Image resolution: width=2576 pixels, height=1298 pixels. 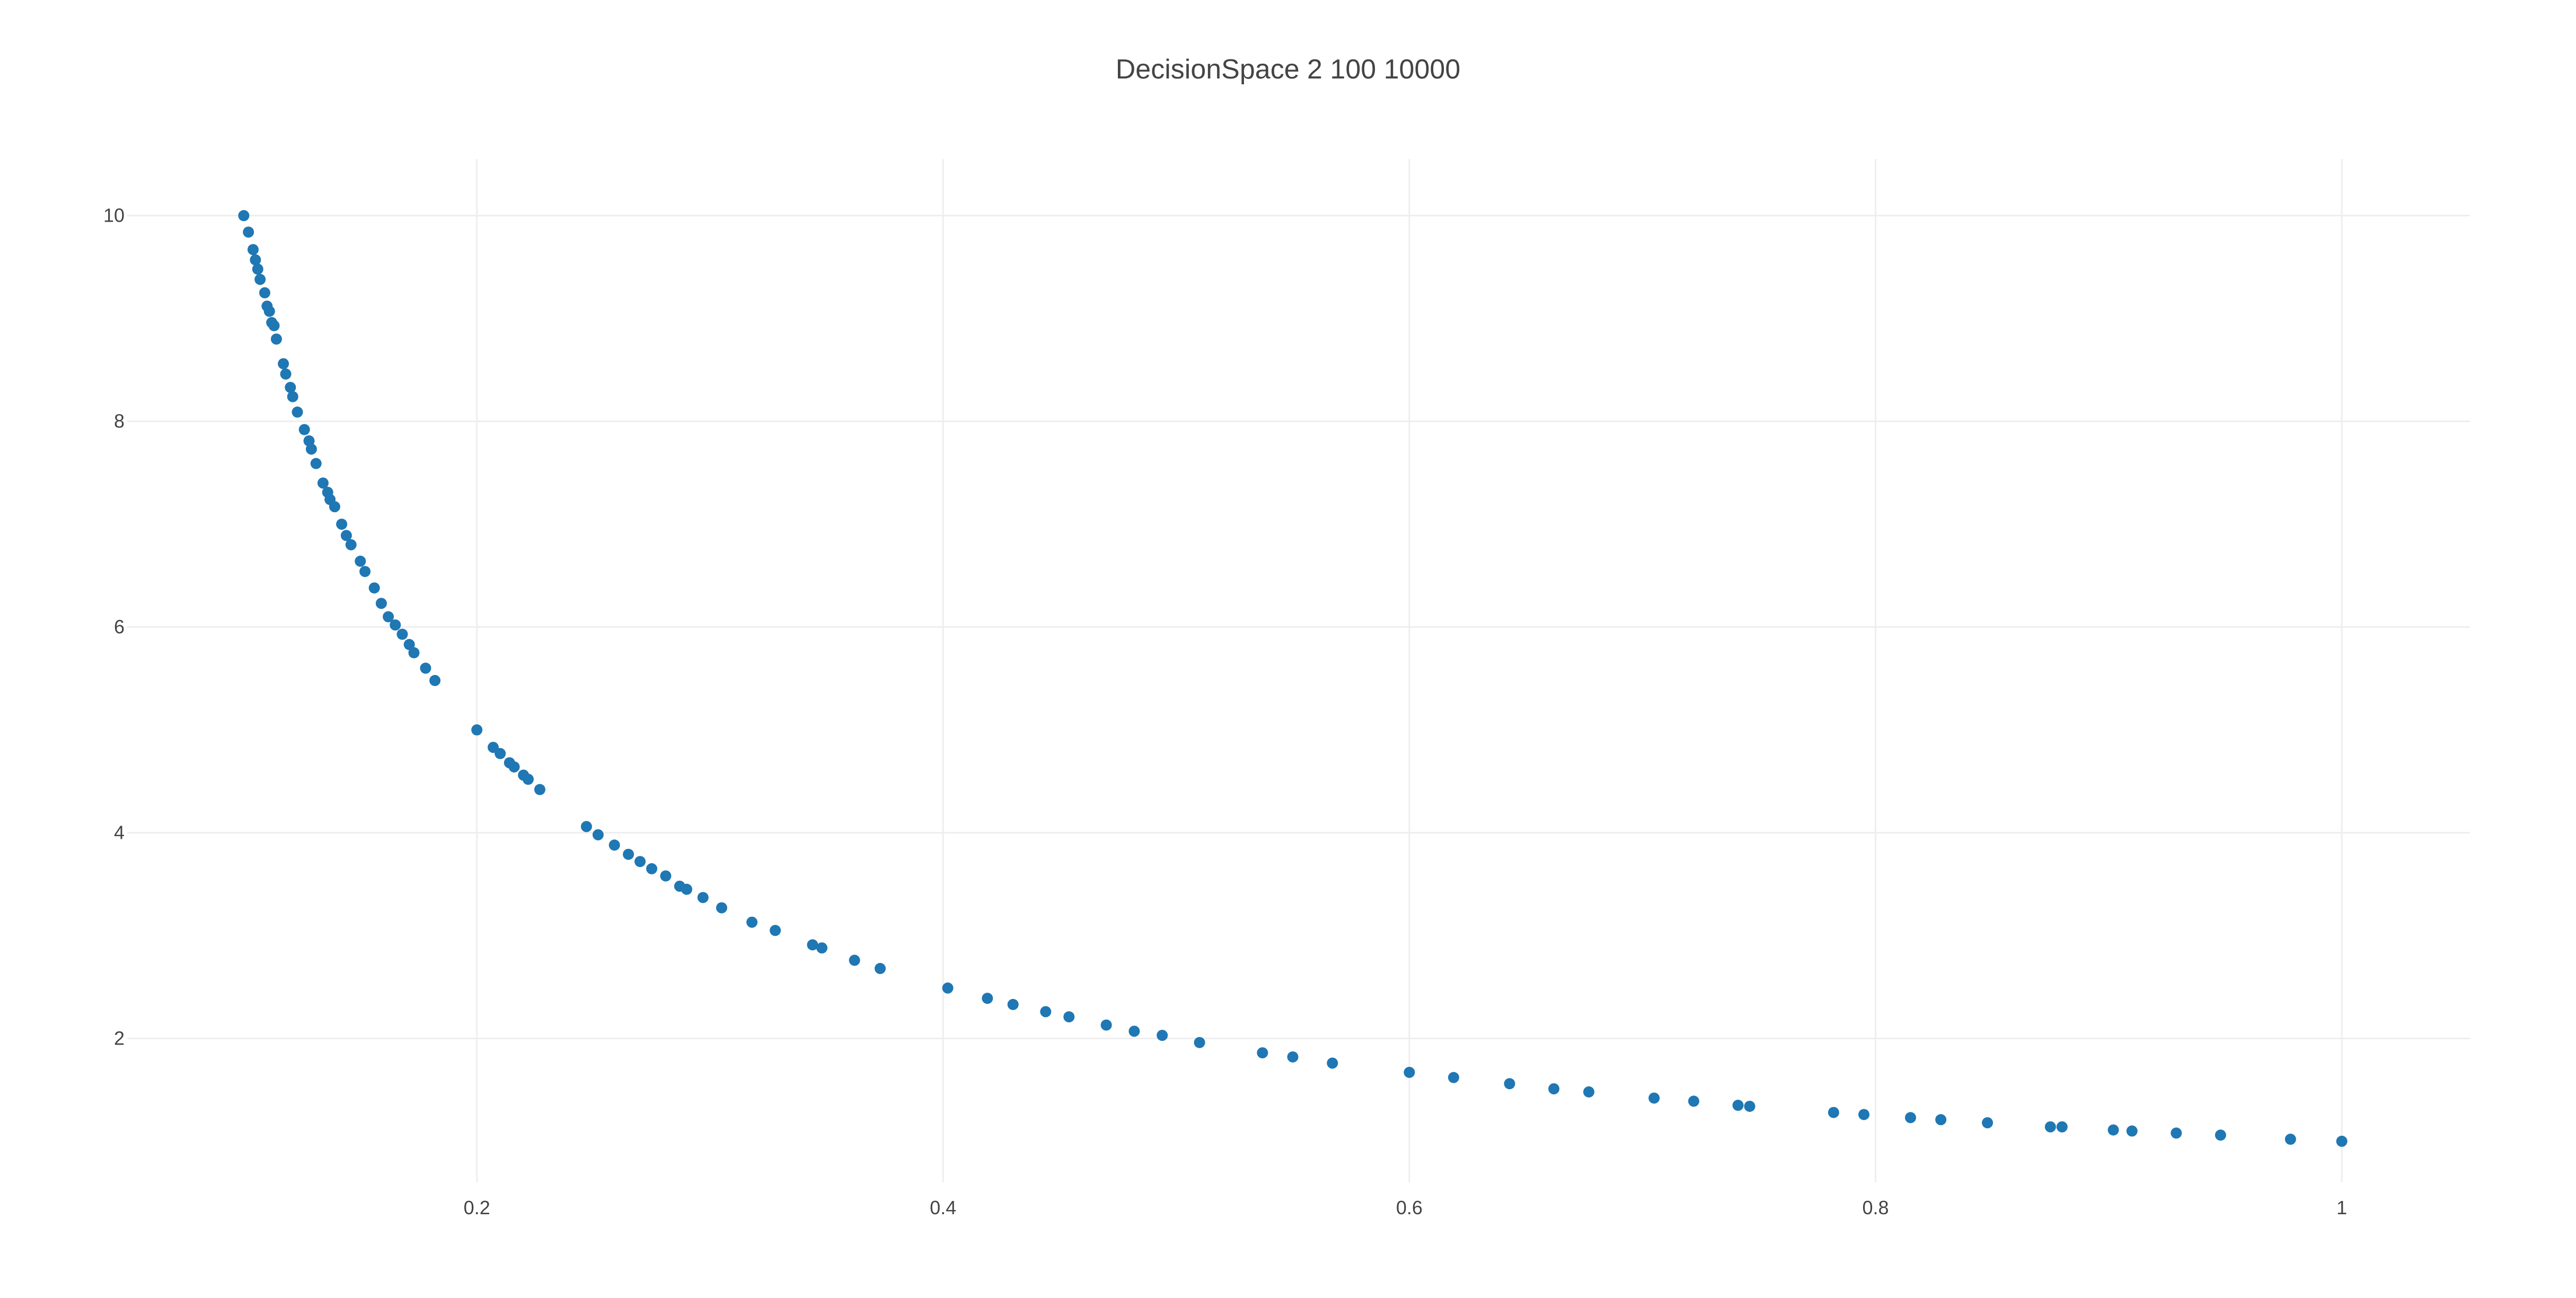 What do you see at coordinates (1875, 1207) in the screenshot?
I see `x-tick-label: 0.8` at bounding box center [1875, 1207].